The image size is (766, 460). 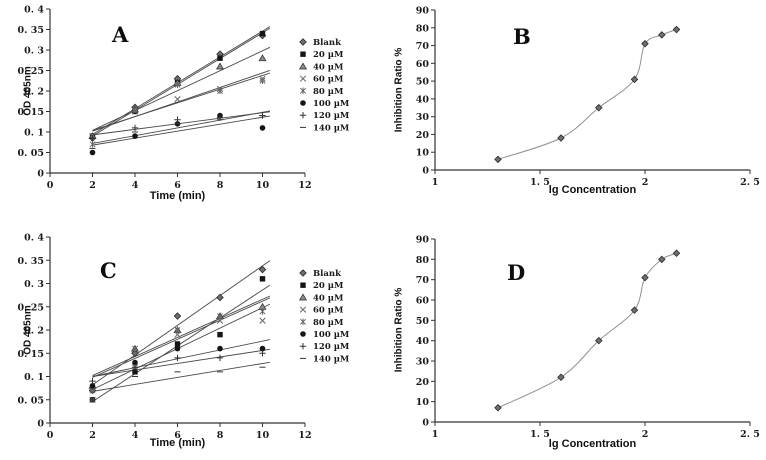 I want to click on y-tick-label: 70, so click(x=423, y=280).